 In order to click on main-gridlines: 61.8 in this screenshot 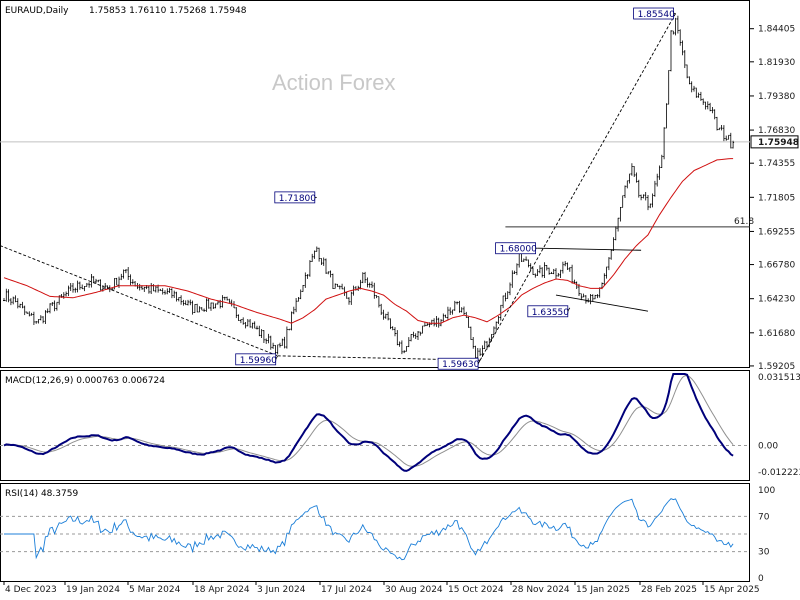, I will do `click(377, 184)`.